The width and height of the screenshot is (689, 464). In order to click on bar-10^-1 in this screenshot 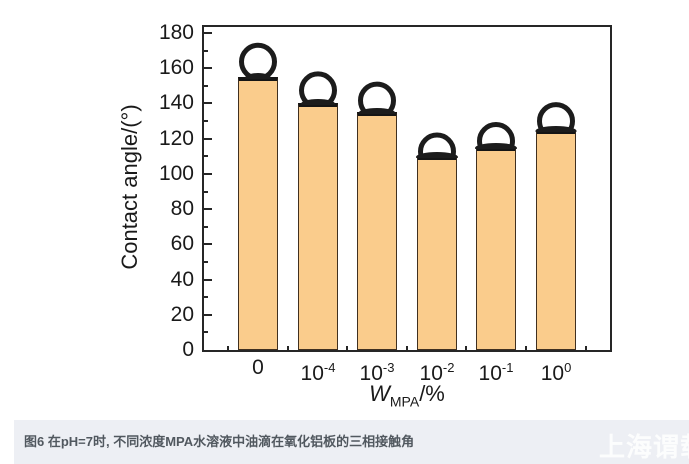, I will do `click(496, 248)`.